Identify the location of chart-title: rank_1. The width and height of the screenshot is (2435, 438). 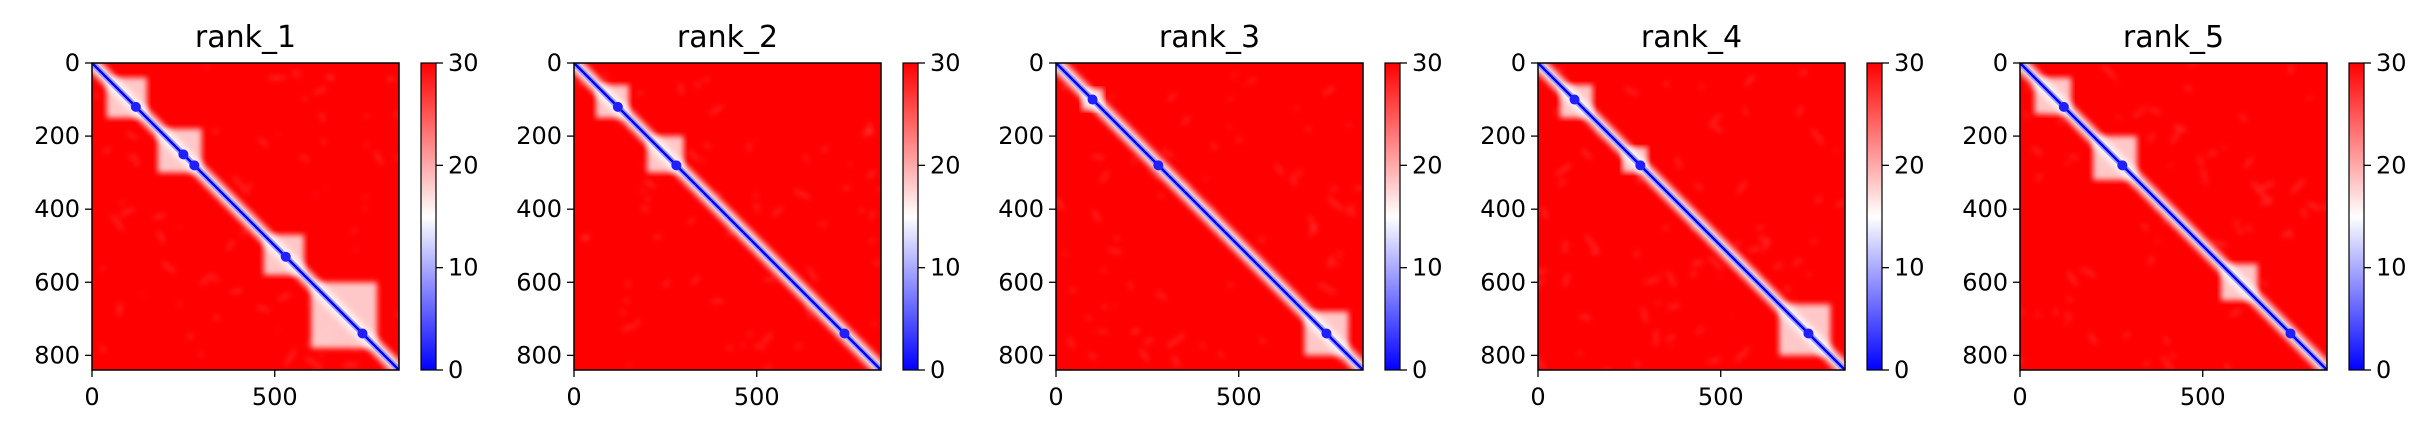
(245, 37).